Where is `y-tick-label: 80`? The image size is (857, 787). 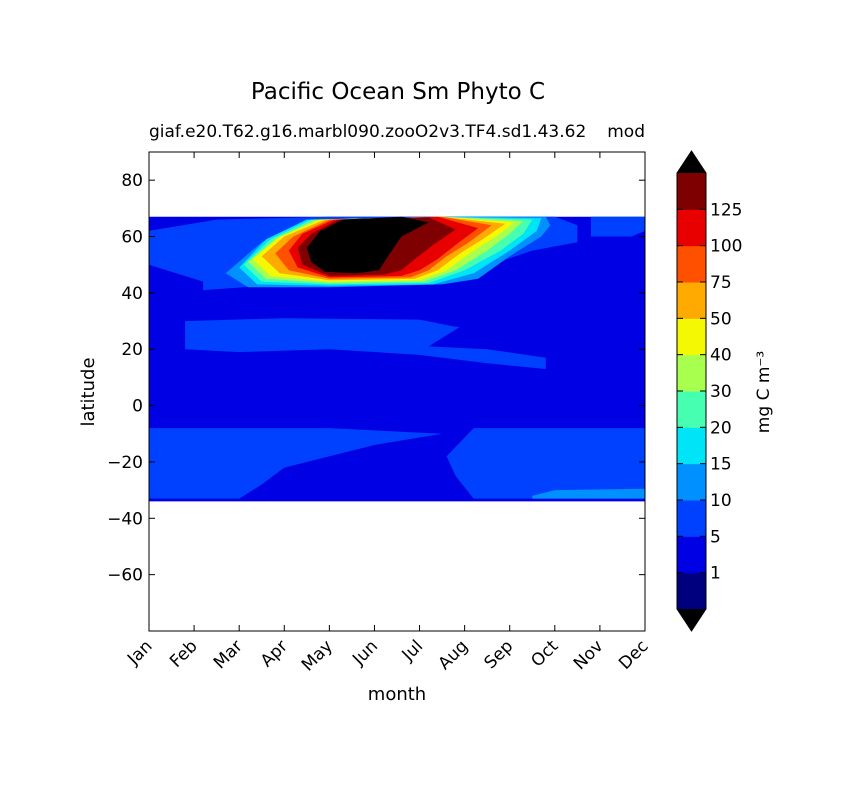
y-tick-label: 80 is located at coordinates (132, 181).